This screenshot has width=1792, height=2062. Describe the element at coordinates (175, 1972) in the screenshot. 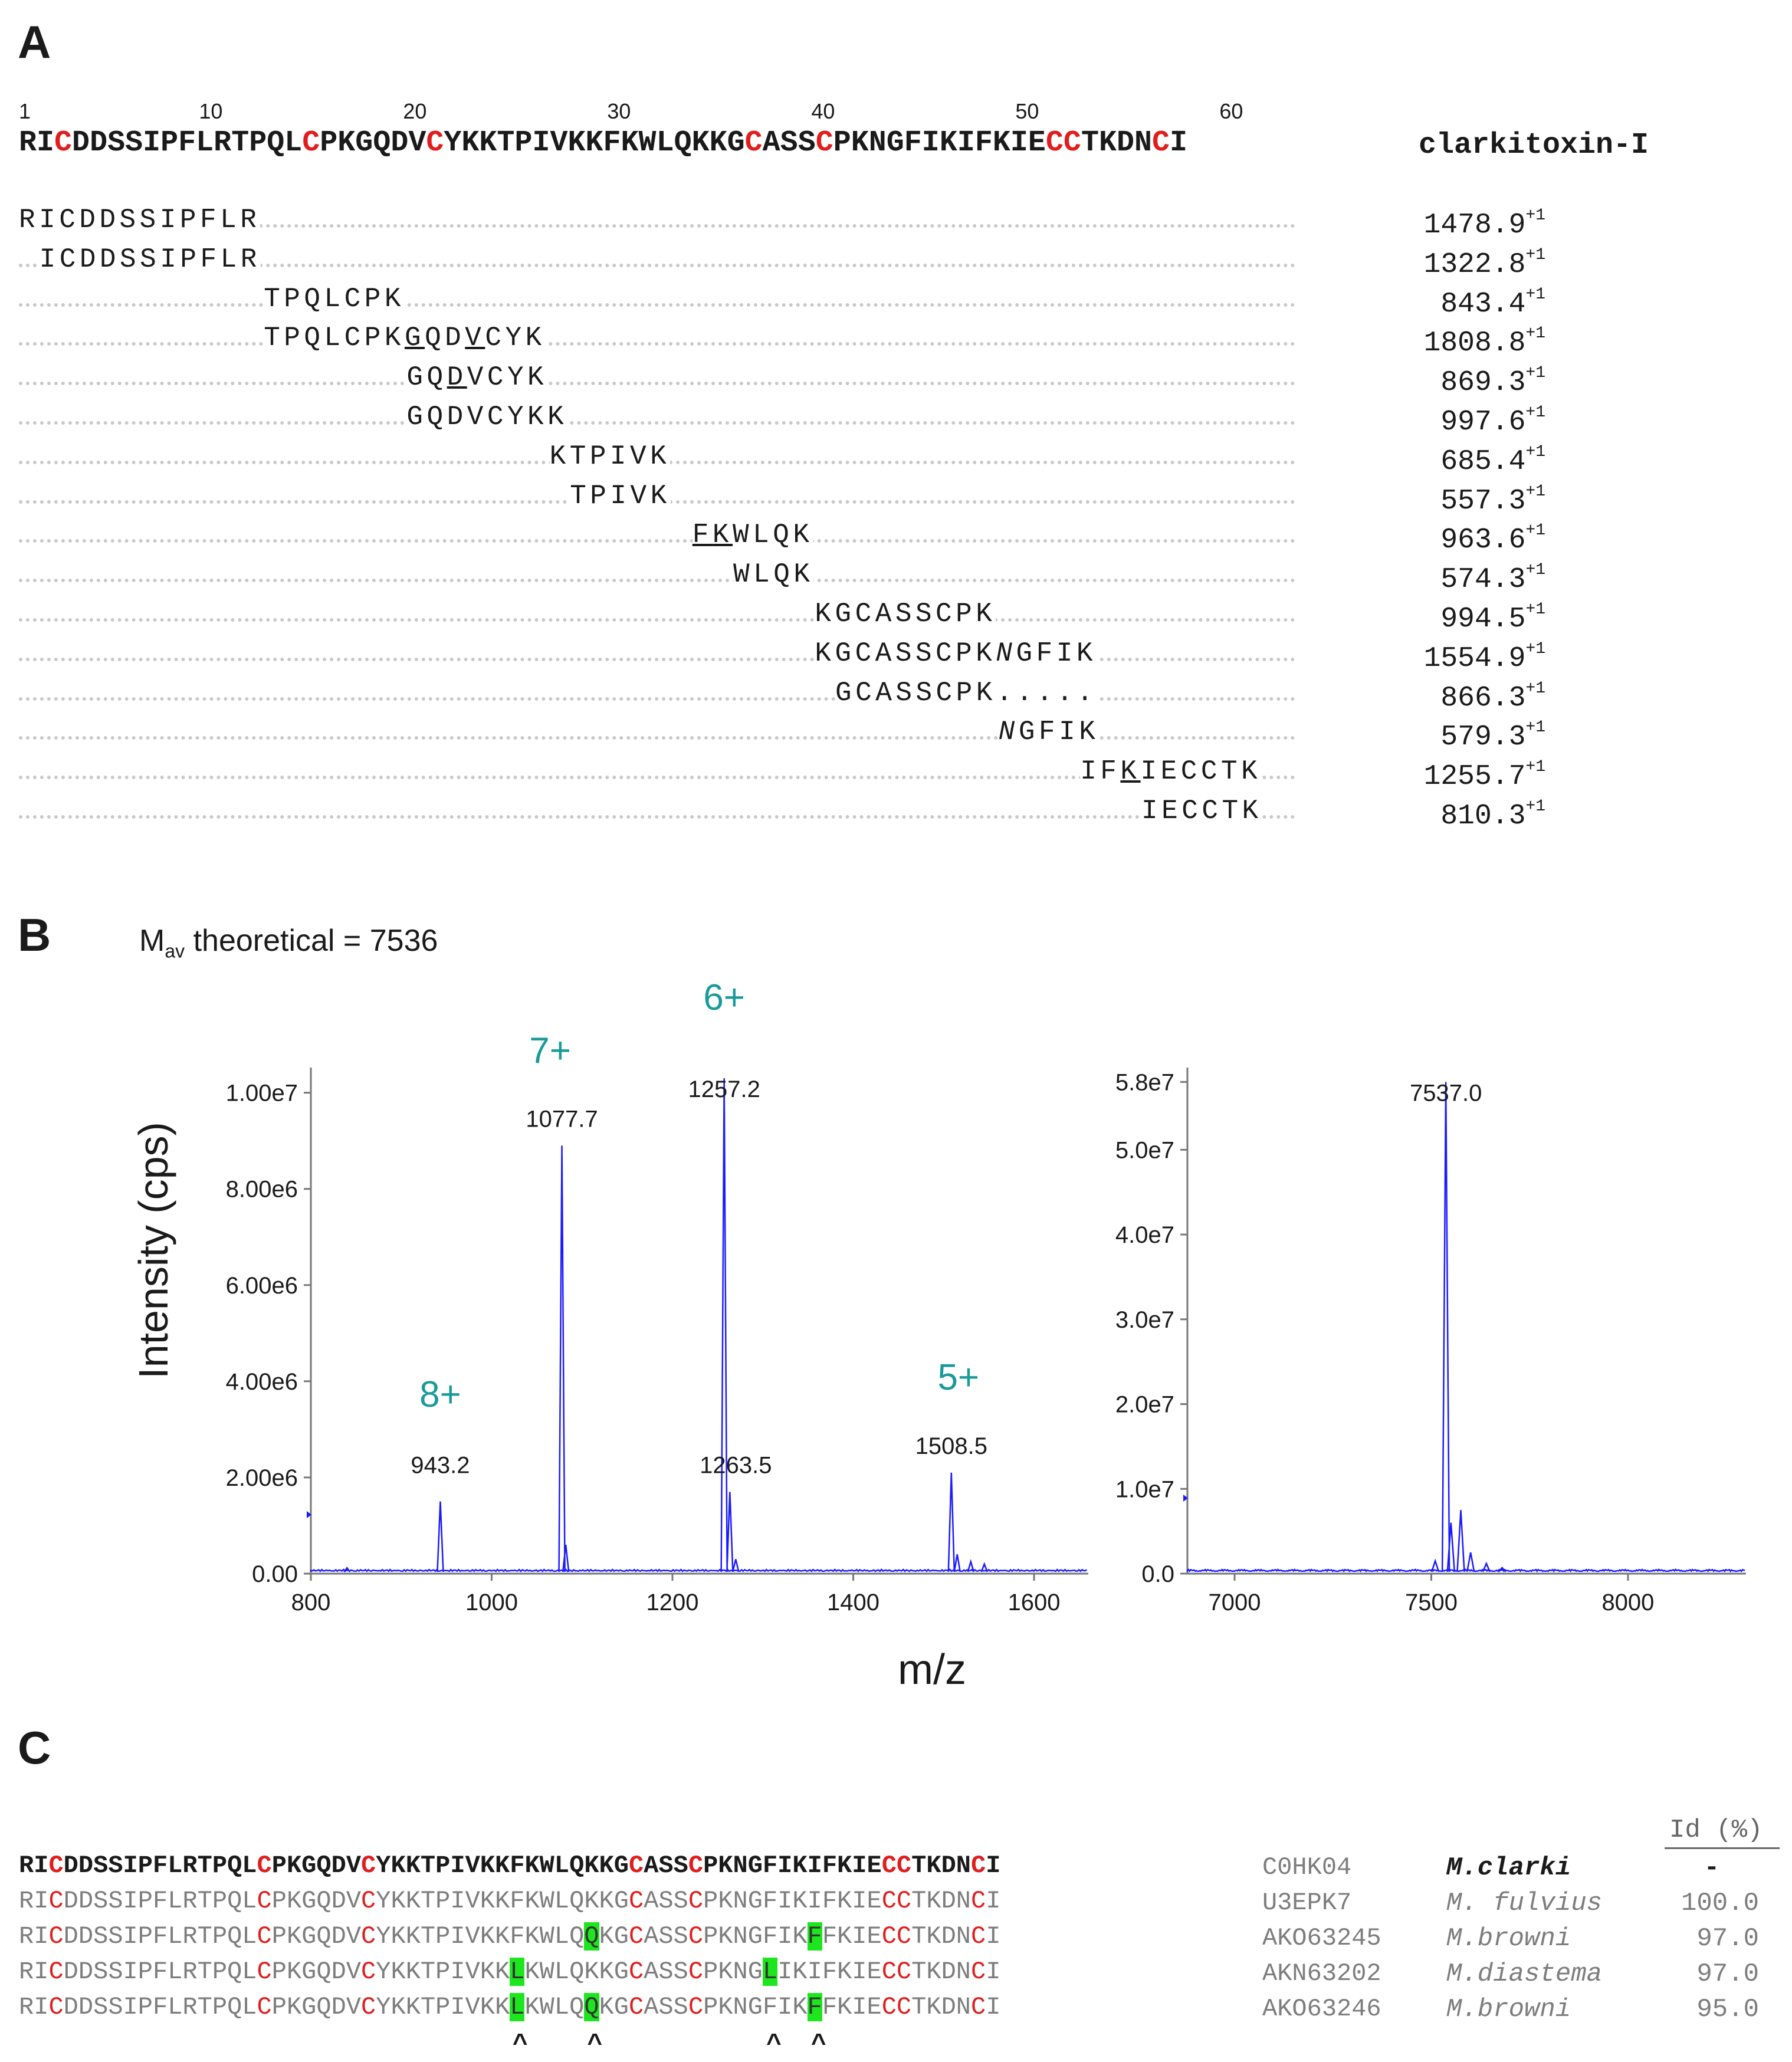

I see `residue: L` at that location.